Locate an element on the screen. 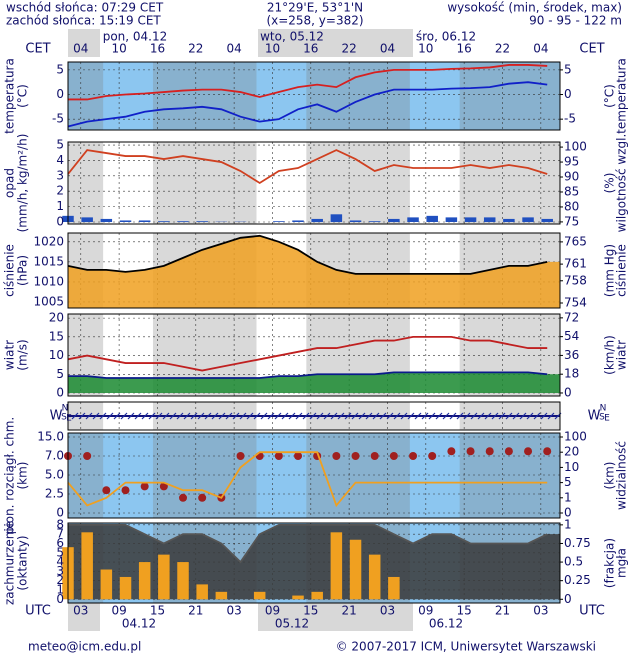 This screenshot has height=660, width=630. y2-tick-label: 5 is located at coordinates (568, 482).